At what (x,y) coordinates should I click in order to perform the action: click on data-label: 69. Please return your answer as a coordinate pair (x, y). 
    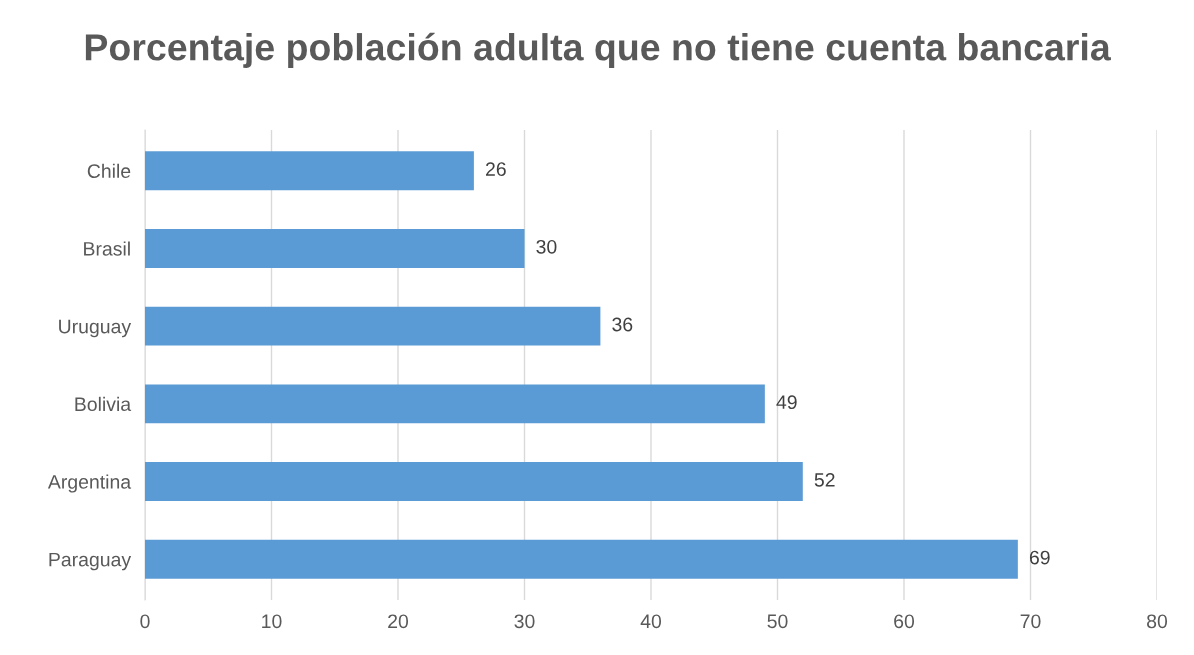
    Looking at the image, I should click on (1039, 557).